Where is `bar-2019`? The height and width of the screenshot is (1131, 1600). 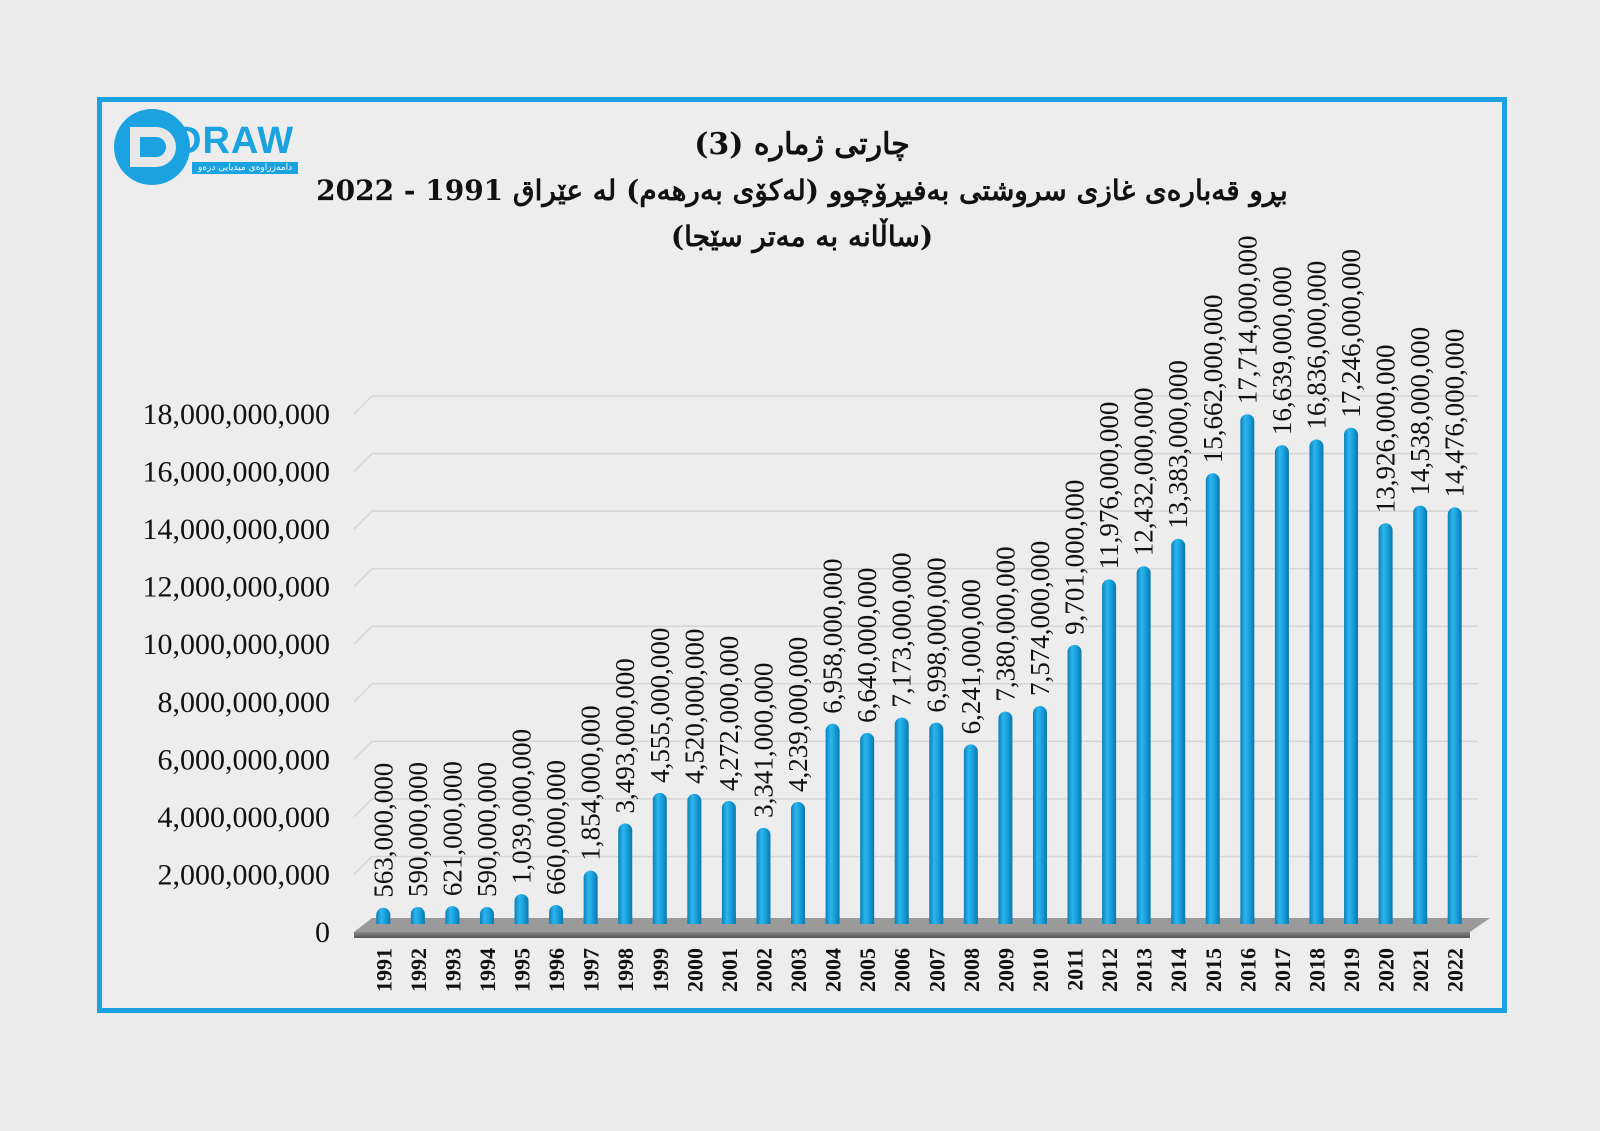
bar-2019 is located at coordinates (1351, 675).